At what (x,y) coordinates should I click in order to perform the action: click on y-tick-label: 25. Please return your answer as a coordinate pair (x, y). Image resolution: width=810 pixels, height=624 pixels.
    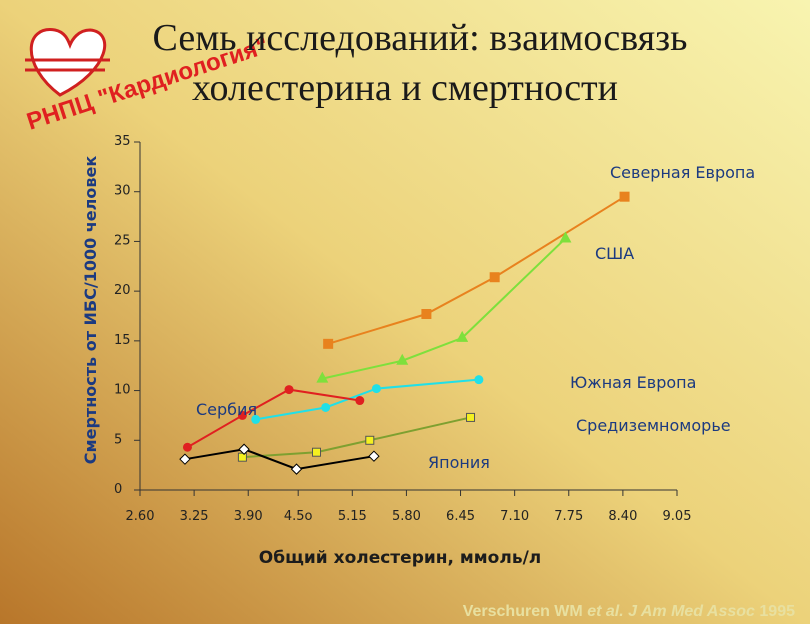
    Looking at the image, I should click on (122, 240).